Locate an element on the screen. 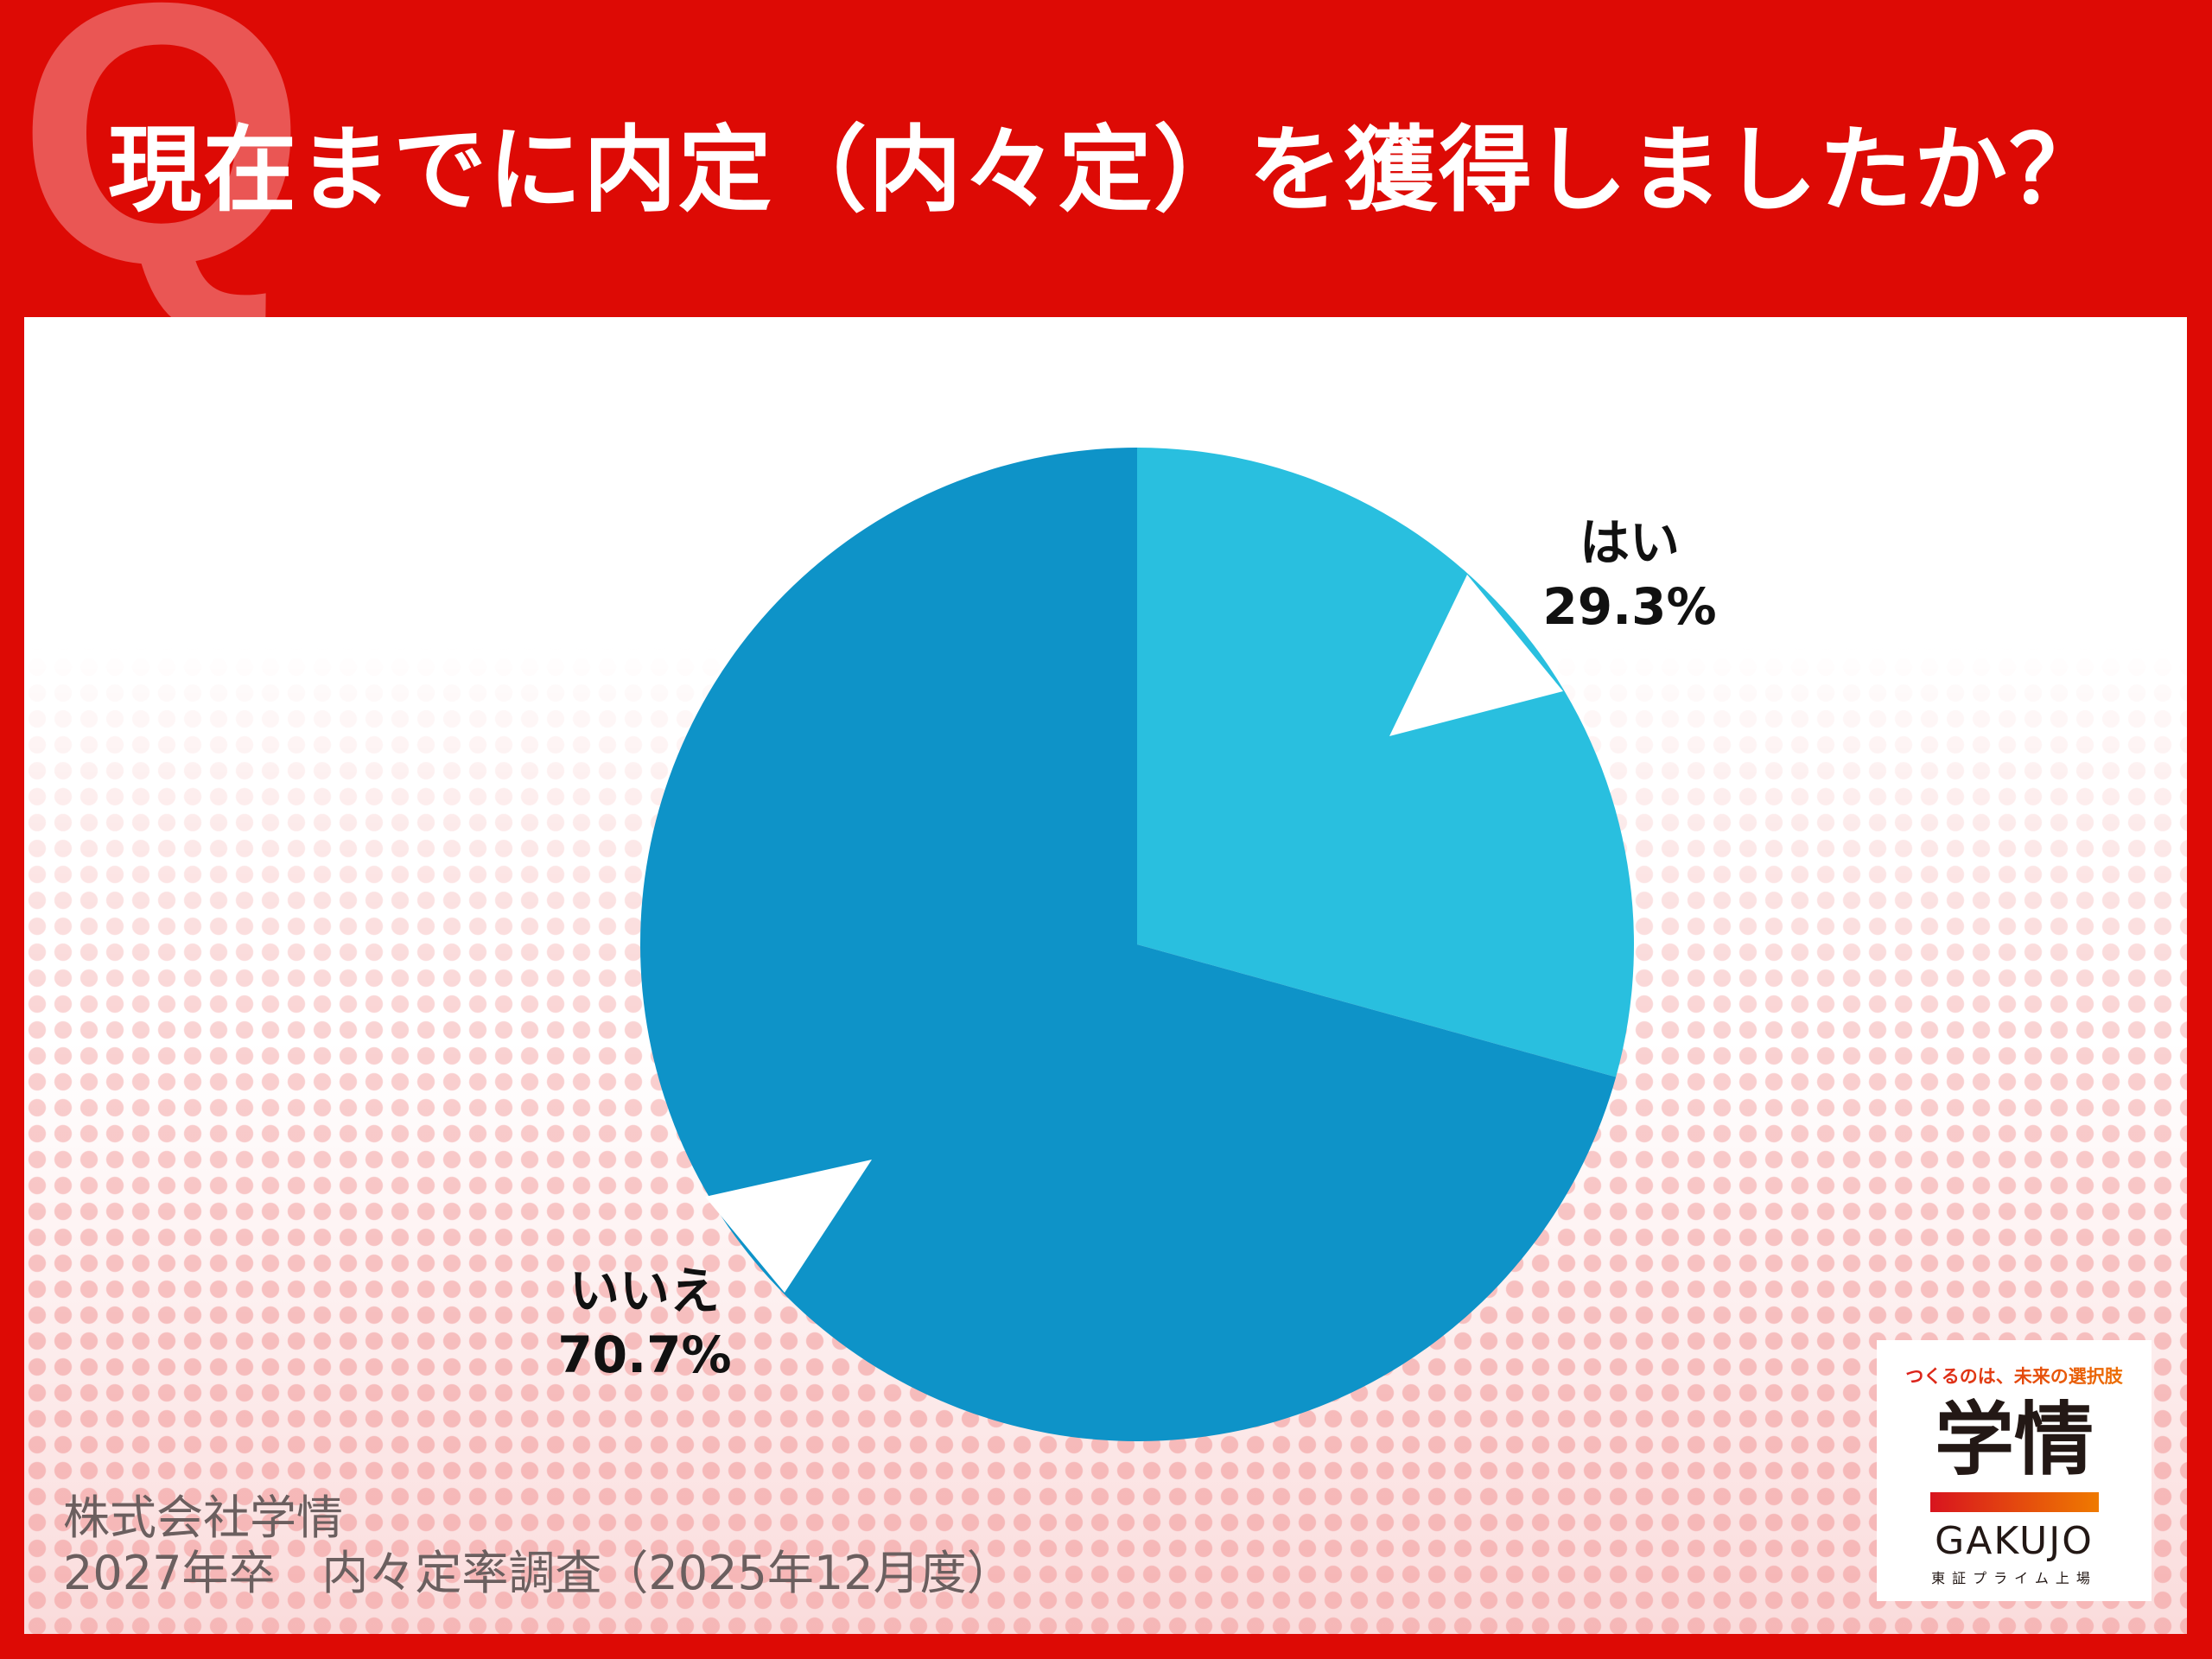 The image size is (2212, 1659). gakujo-logo: つくるのは、未来の選択肢 学情 GAKUJO 東証プライム上場 is located at coordinates (2014, 1470).